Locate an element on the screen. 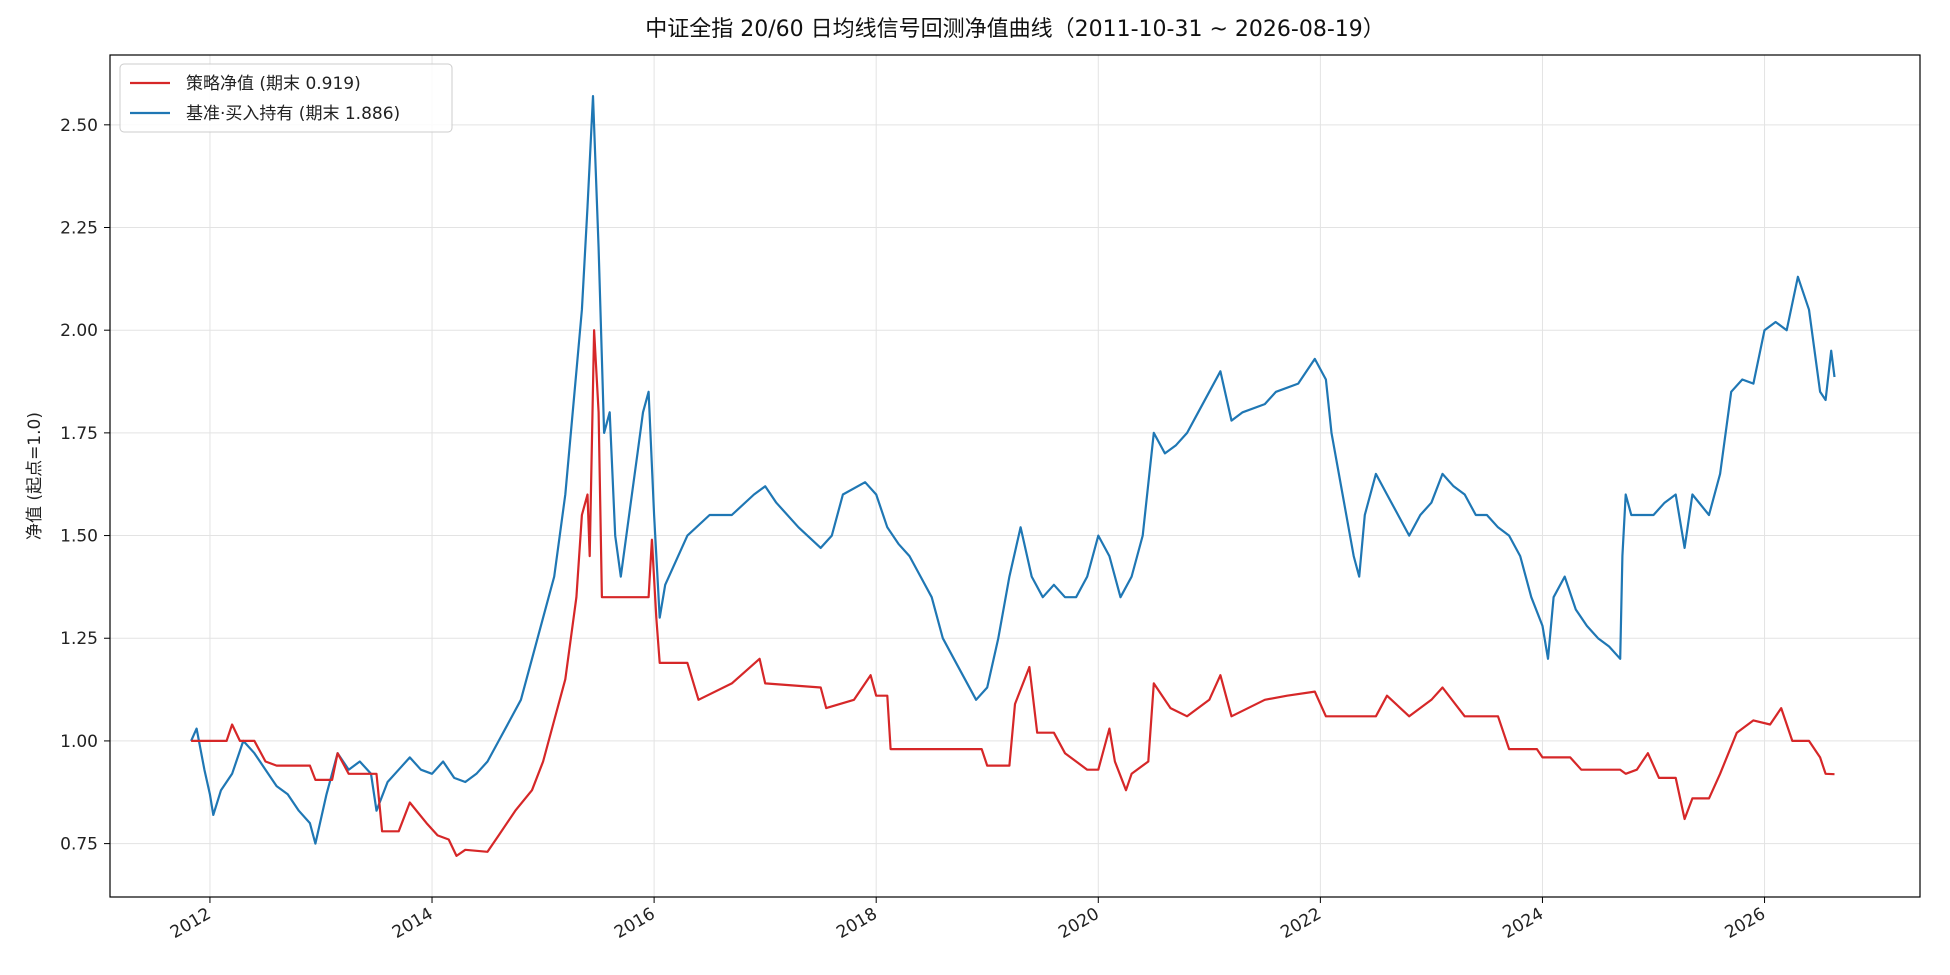 The image size is (1950, 975). y-tick-label: 2.50 is located at coordinates (79, 126).